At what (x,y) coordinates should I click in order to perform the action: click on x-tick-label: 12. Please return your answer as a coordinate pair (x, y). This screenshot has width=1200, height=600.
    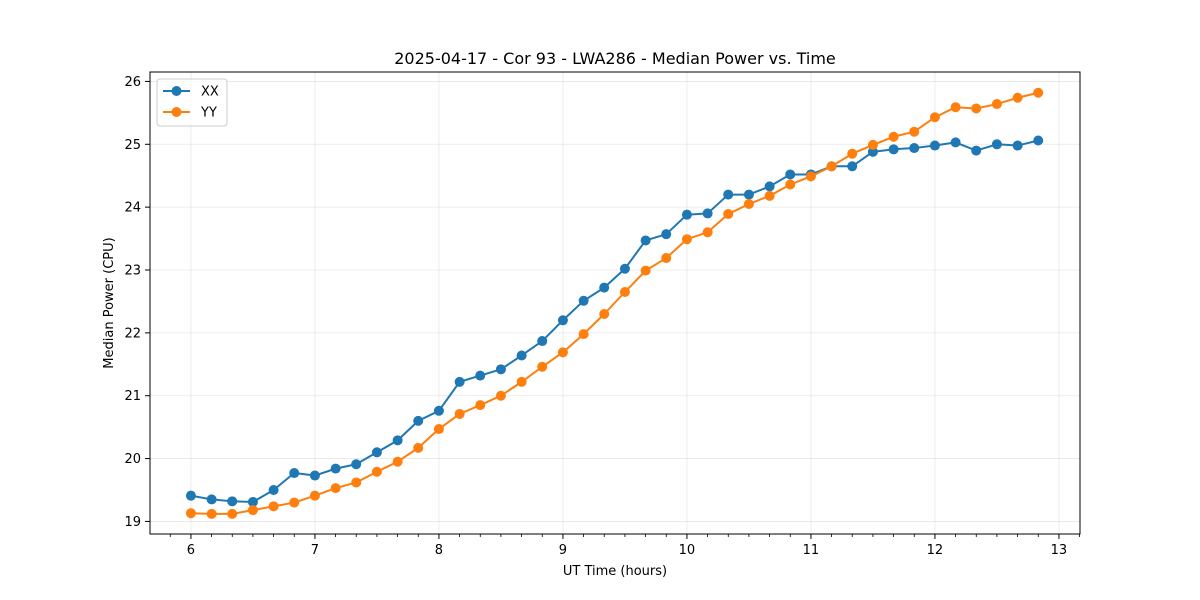
    Looking at the image, I should click on (935, 550).